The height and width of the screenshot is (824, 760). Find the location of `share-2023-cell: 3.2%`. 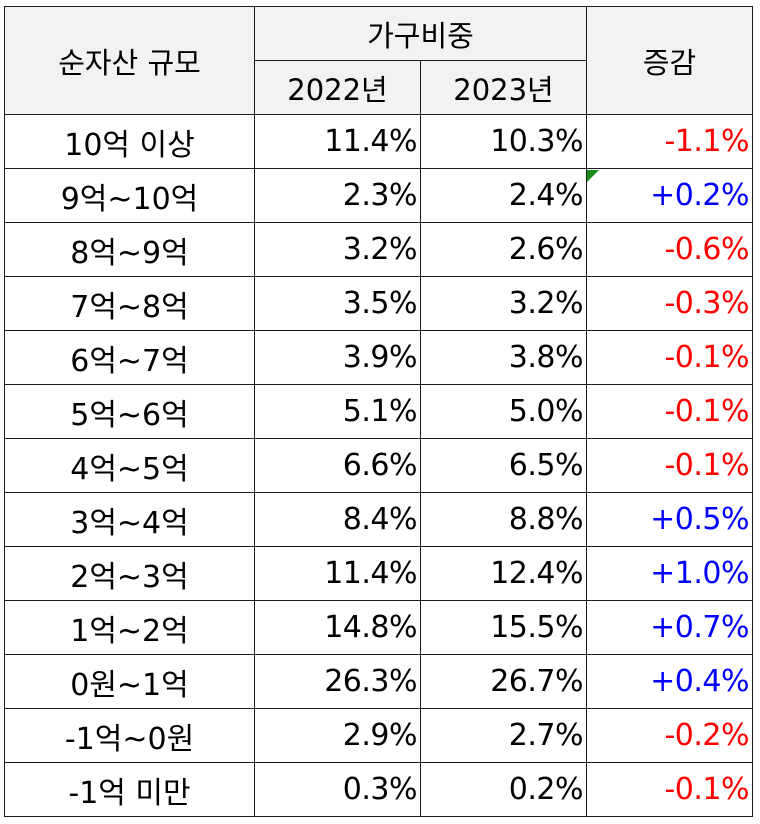

share-2023-cell: 3.2% is located at coordinates (503, 303).